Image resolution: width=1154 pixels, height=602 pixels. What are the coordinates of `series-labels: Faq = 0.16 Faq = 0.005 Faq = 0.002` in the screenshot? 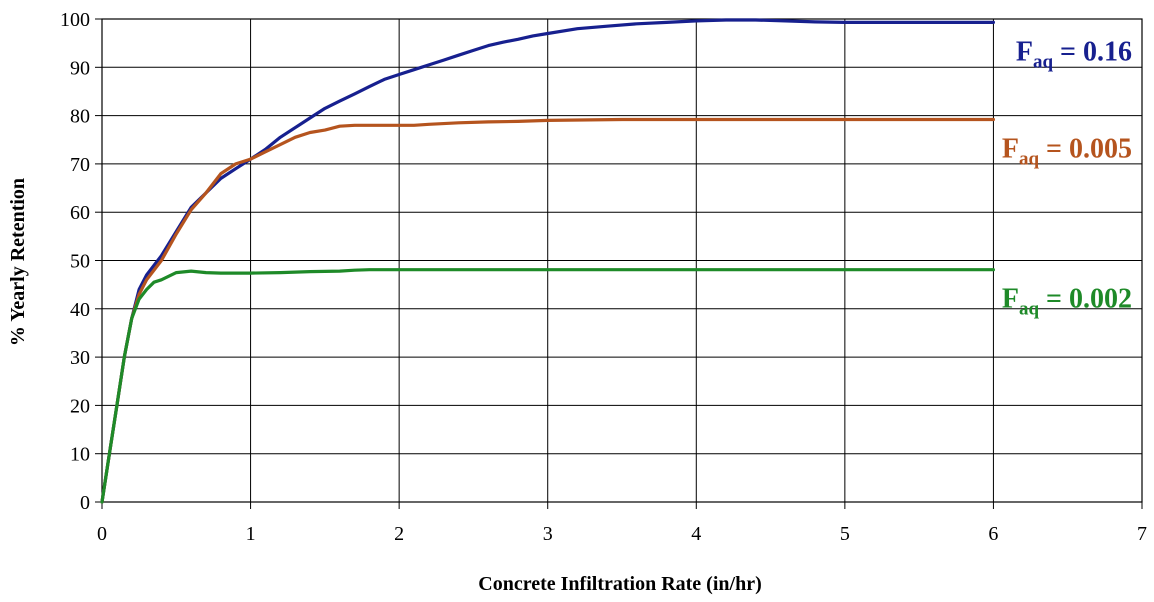 It's located at (1067, 177).